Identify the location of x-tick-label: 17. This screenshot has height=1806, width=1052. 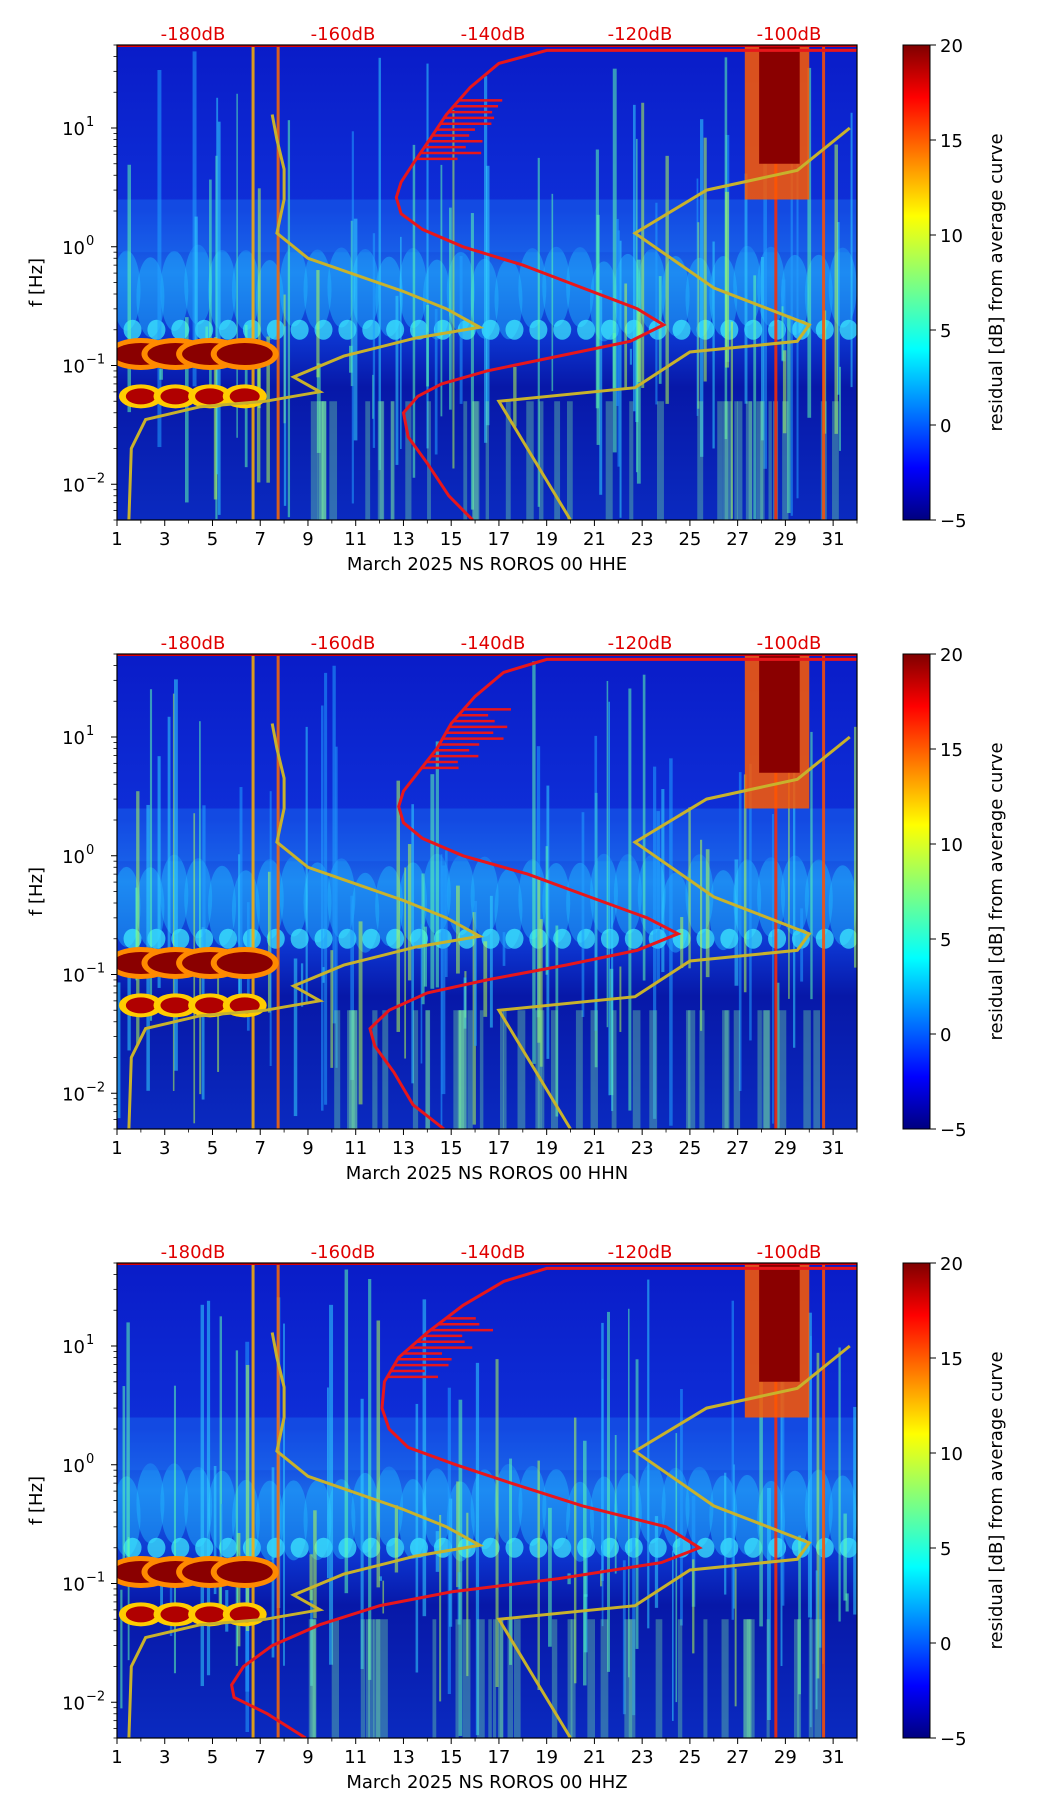
(498, 1148).